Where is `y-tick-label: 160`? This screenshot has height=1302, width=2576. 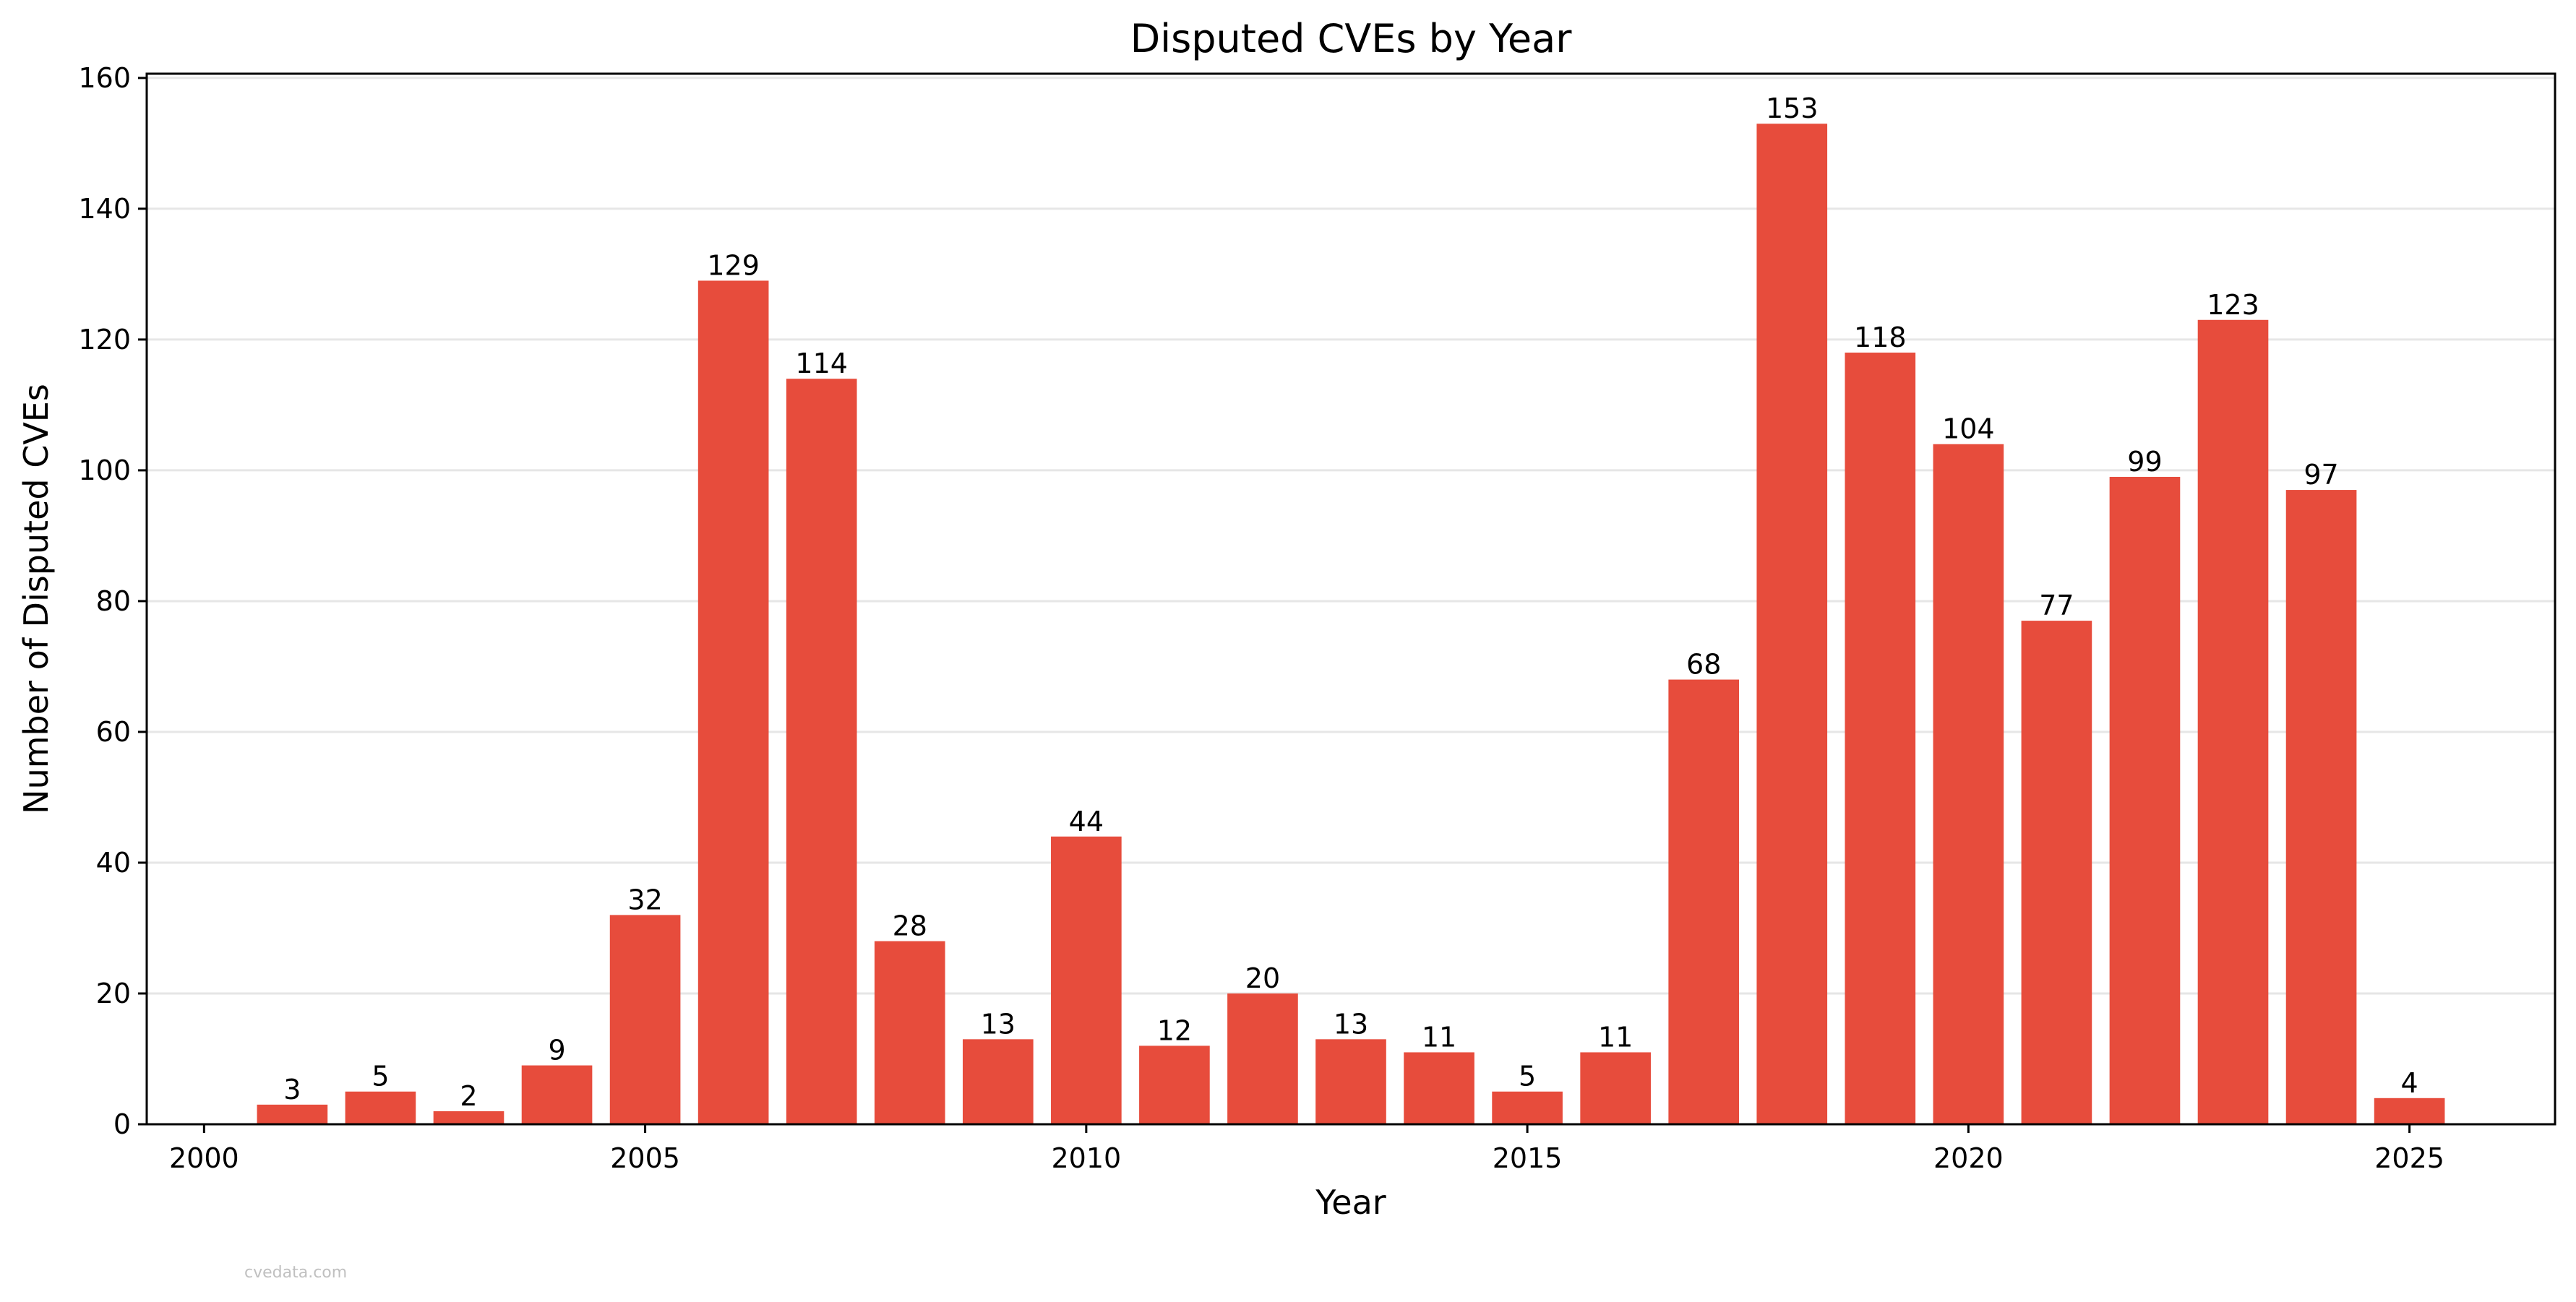 y-tick-label: 160 is located at coordinates (105, 78).